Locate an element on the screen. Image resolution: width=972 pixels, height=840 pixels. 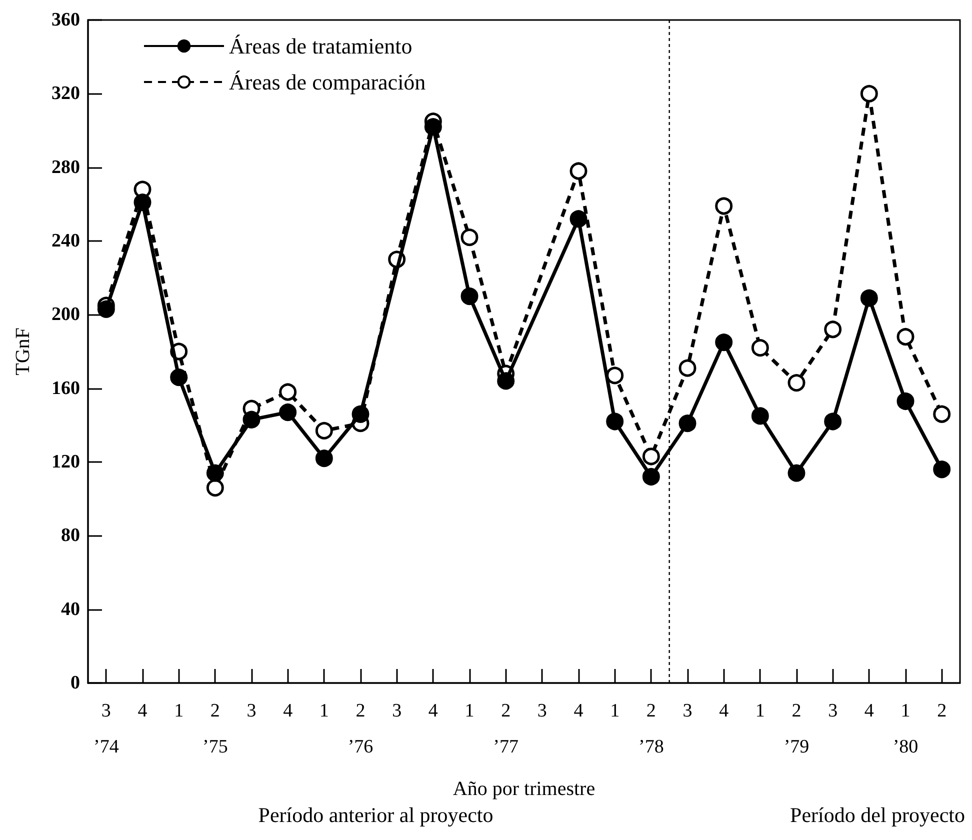
y-tick-label: 200 is located at coordinates (66, 315).